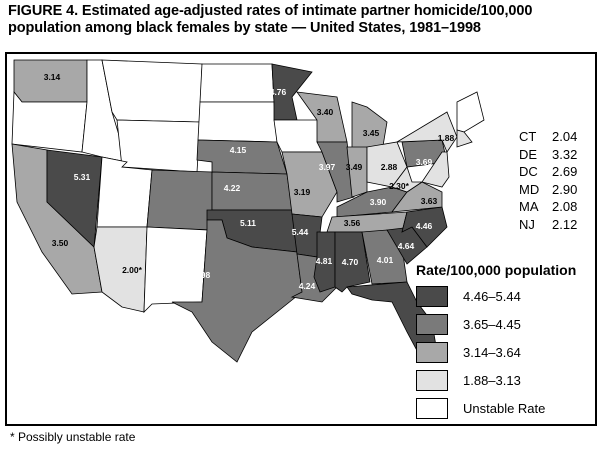 The height and width of the screenshot is (452, 603). I want to click on state-rate-label-ok: 5.11, so click(248, 223).